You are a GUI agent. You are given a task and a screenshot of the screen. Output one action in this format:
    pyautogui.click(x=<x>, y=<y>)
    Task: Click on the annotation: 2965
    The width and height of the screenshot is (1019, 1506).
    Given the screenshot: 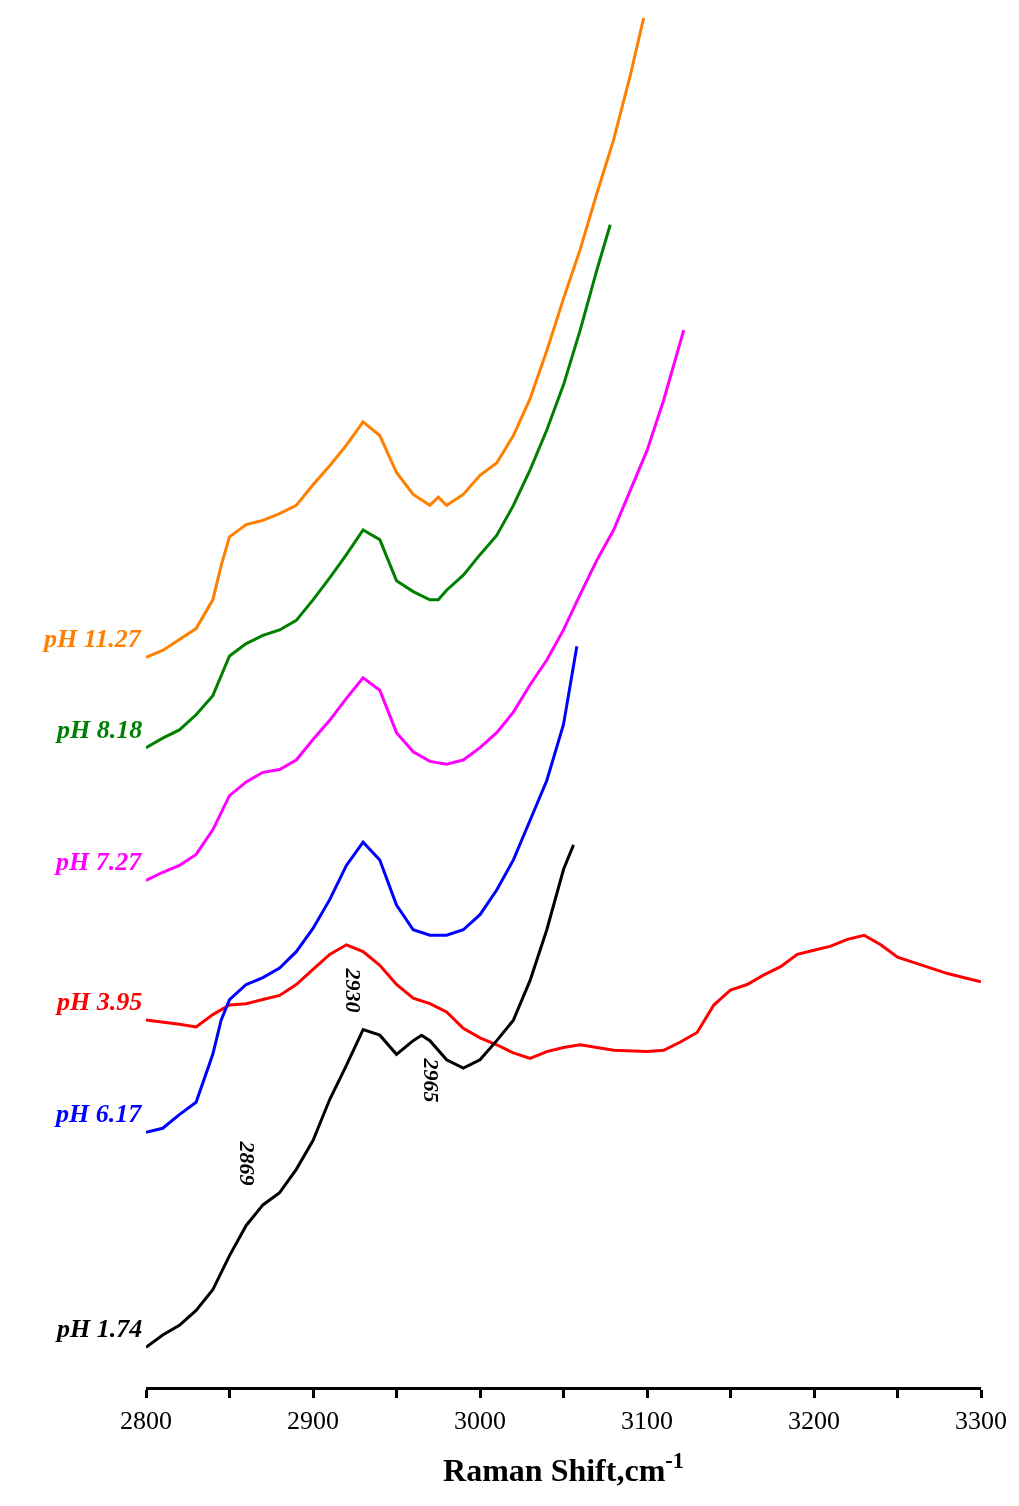 What is the action you would take?
    pyautogui.click(x=431, y=1080)
    